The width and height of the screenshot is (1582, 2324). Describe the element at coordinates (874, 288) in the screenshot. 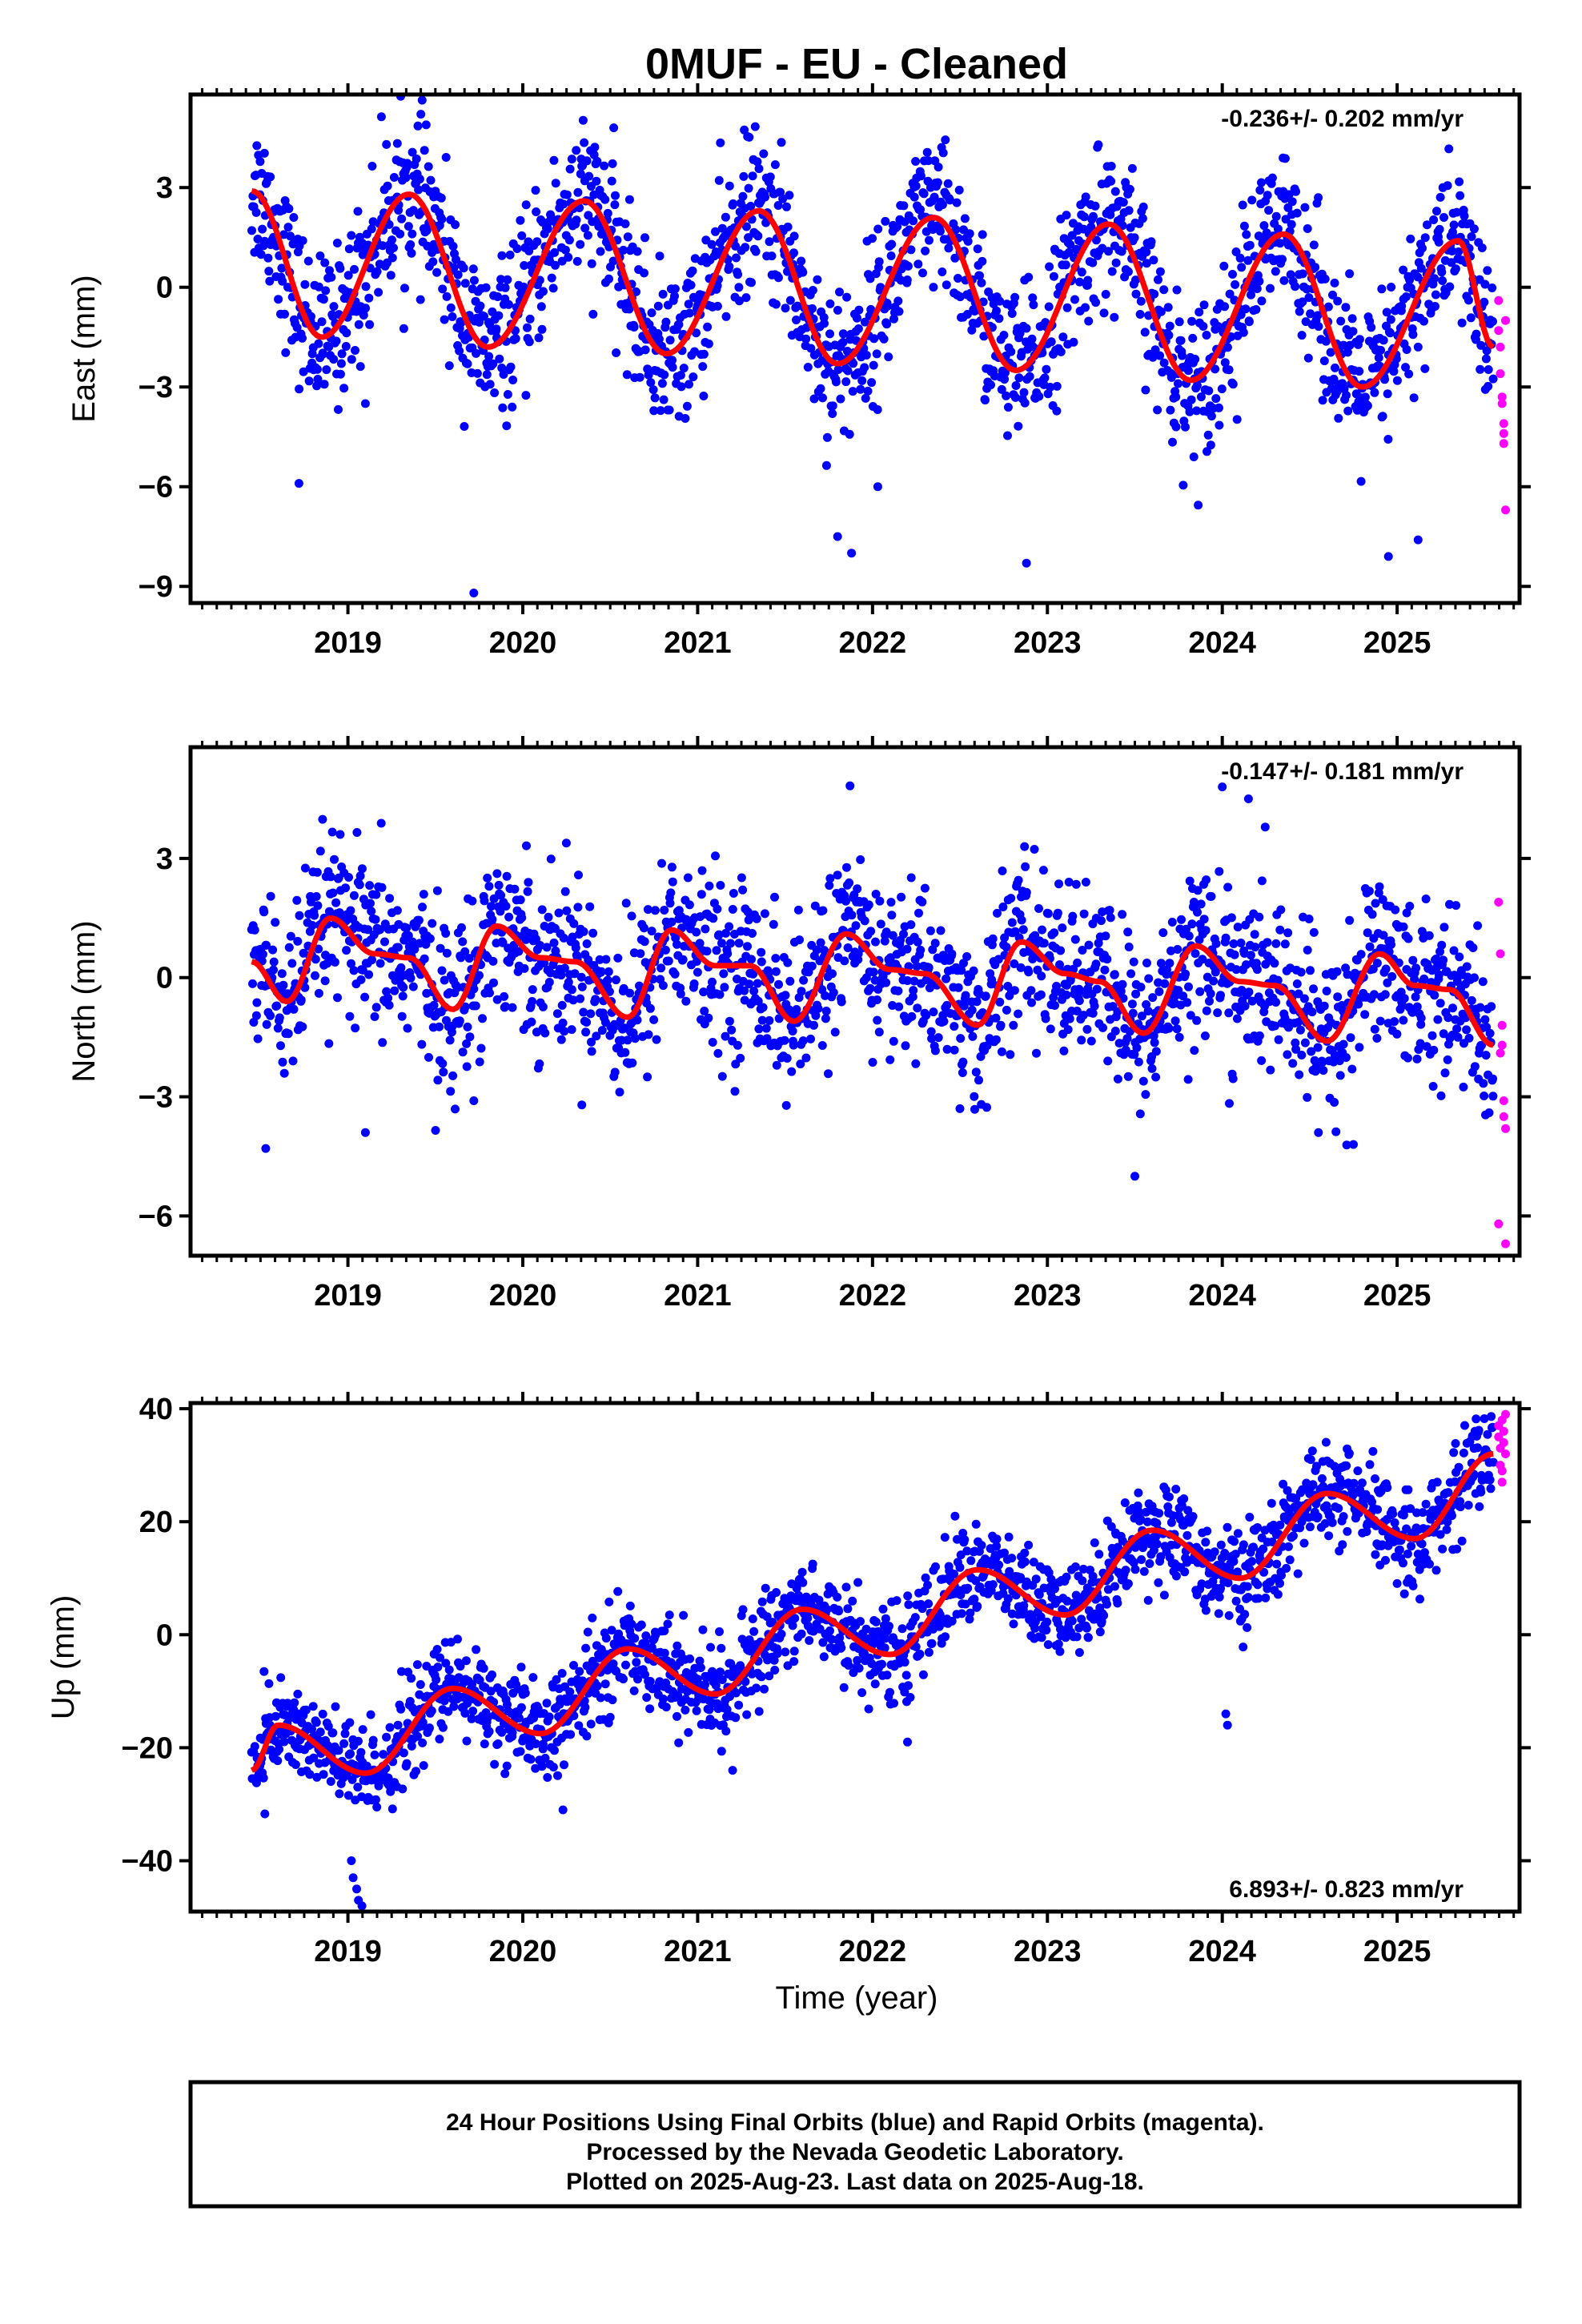

I see `east-model-curve` at that location.